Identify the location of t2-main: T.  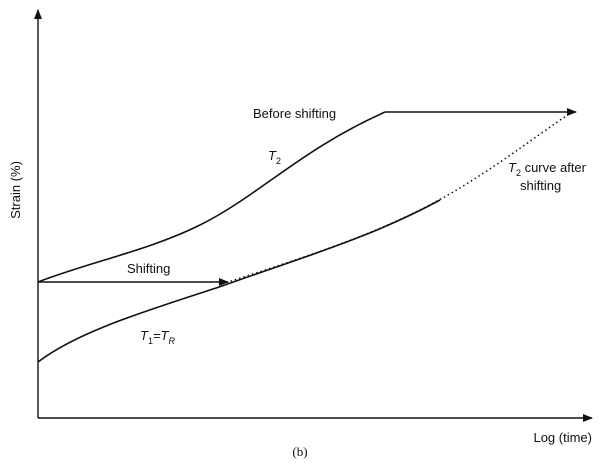
(272, 155).